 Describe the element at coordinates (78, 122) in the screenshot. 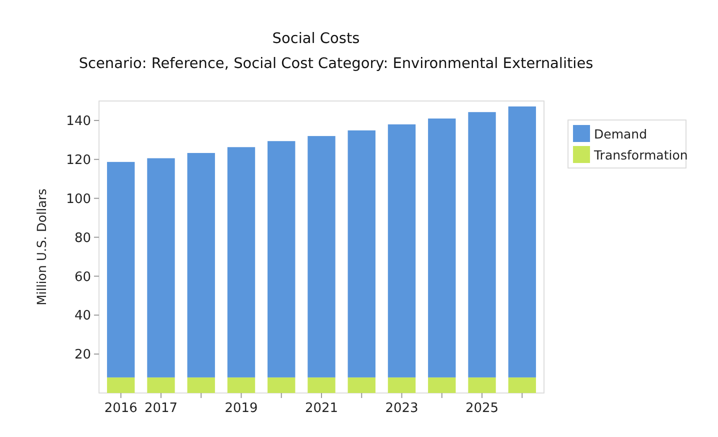

I see `y-tick-label: 140` at that location.